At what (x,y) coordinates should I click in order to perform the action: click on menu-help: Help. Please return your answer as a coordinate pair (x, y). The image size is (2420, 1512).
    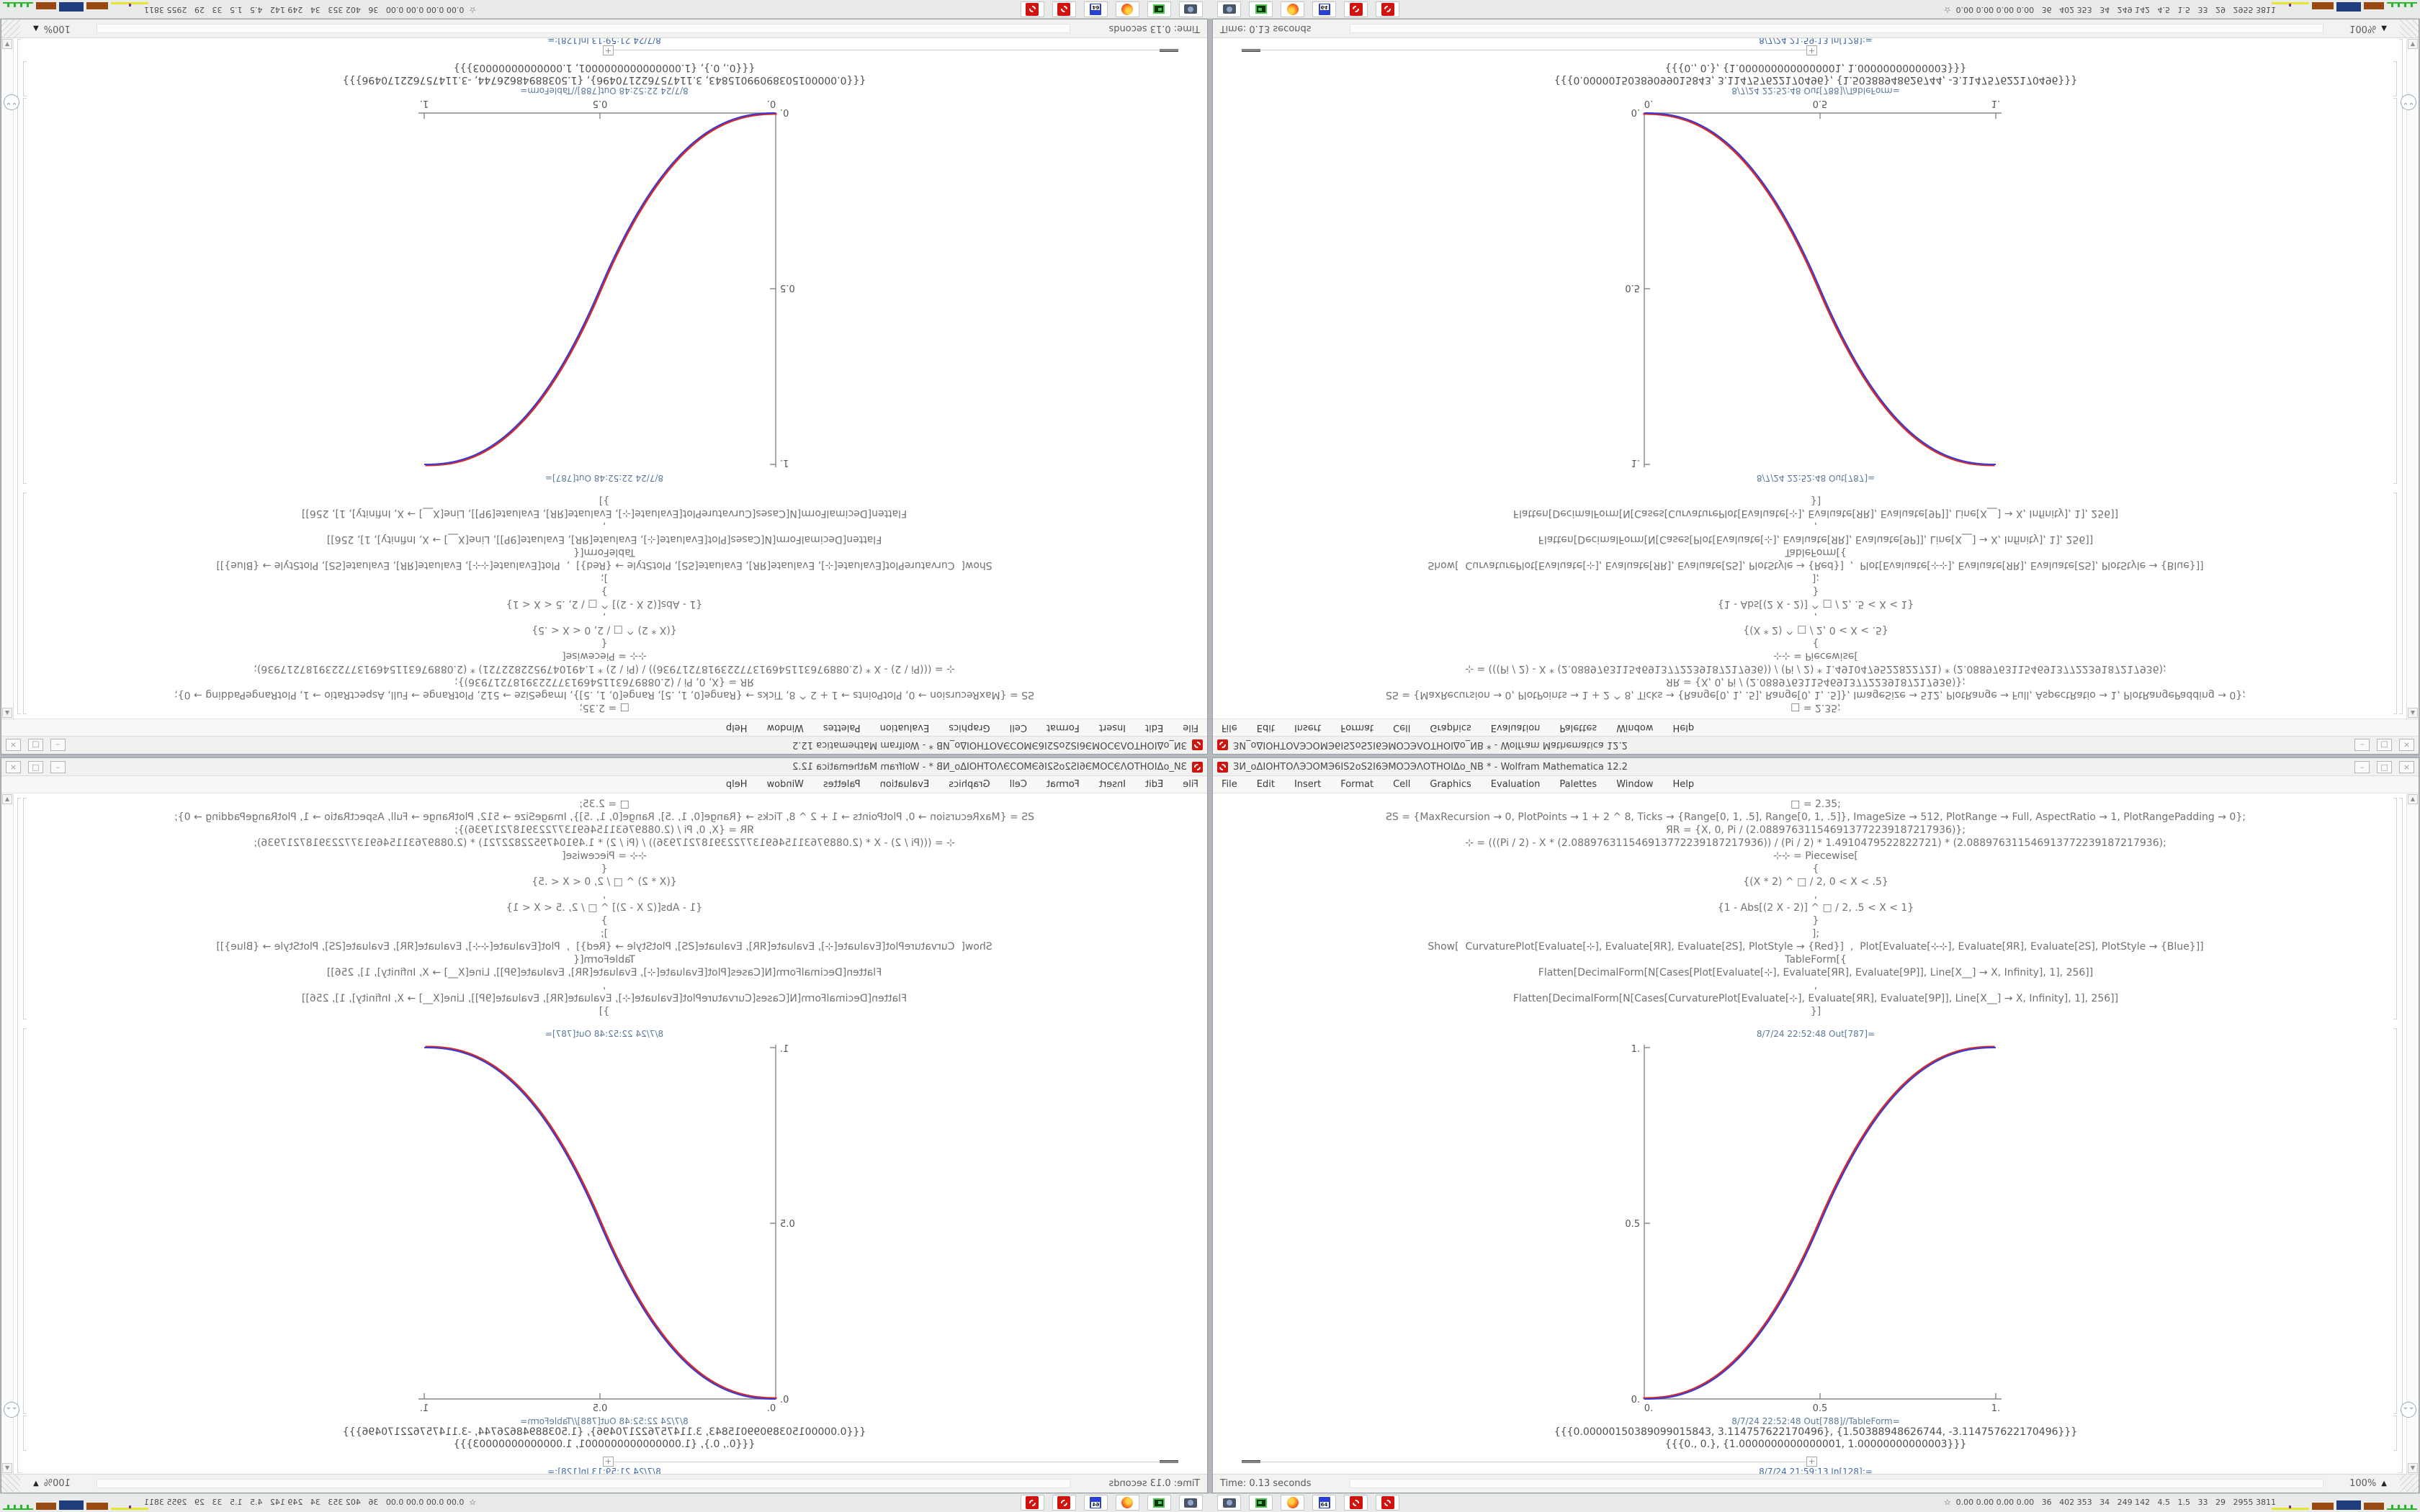
    Looking at the image, I should click on (1683, 784).